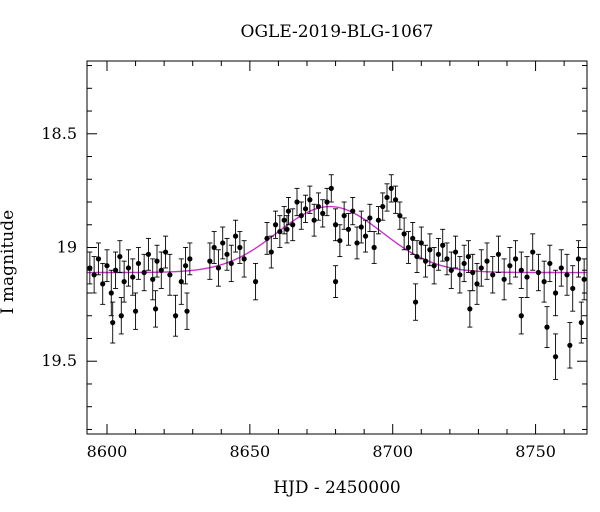 Image resolution: width=600 pixels, height=512 pixels. I want to click on x-tick-label: 8600, so click(107, 451).